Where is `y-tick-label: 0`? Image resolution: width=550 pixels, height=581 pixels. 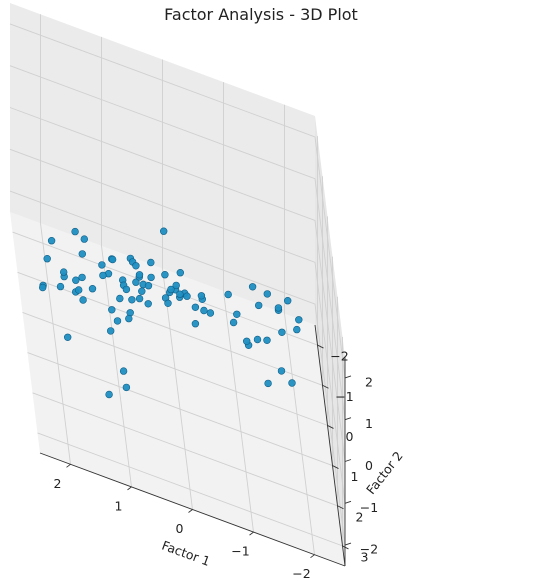 y-tick-label: 0 is located at coordinates (350, 436).